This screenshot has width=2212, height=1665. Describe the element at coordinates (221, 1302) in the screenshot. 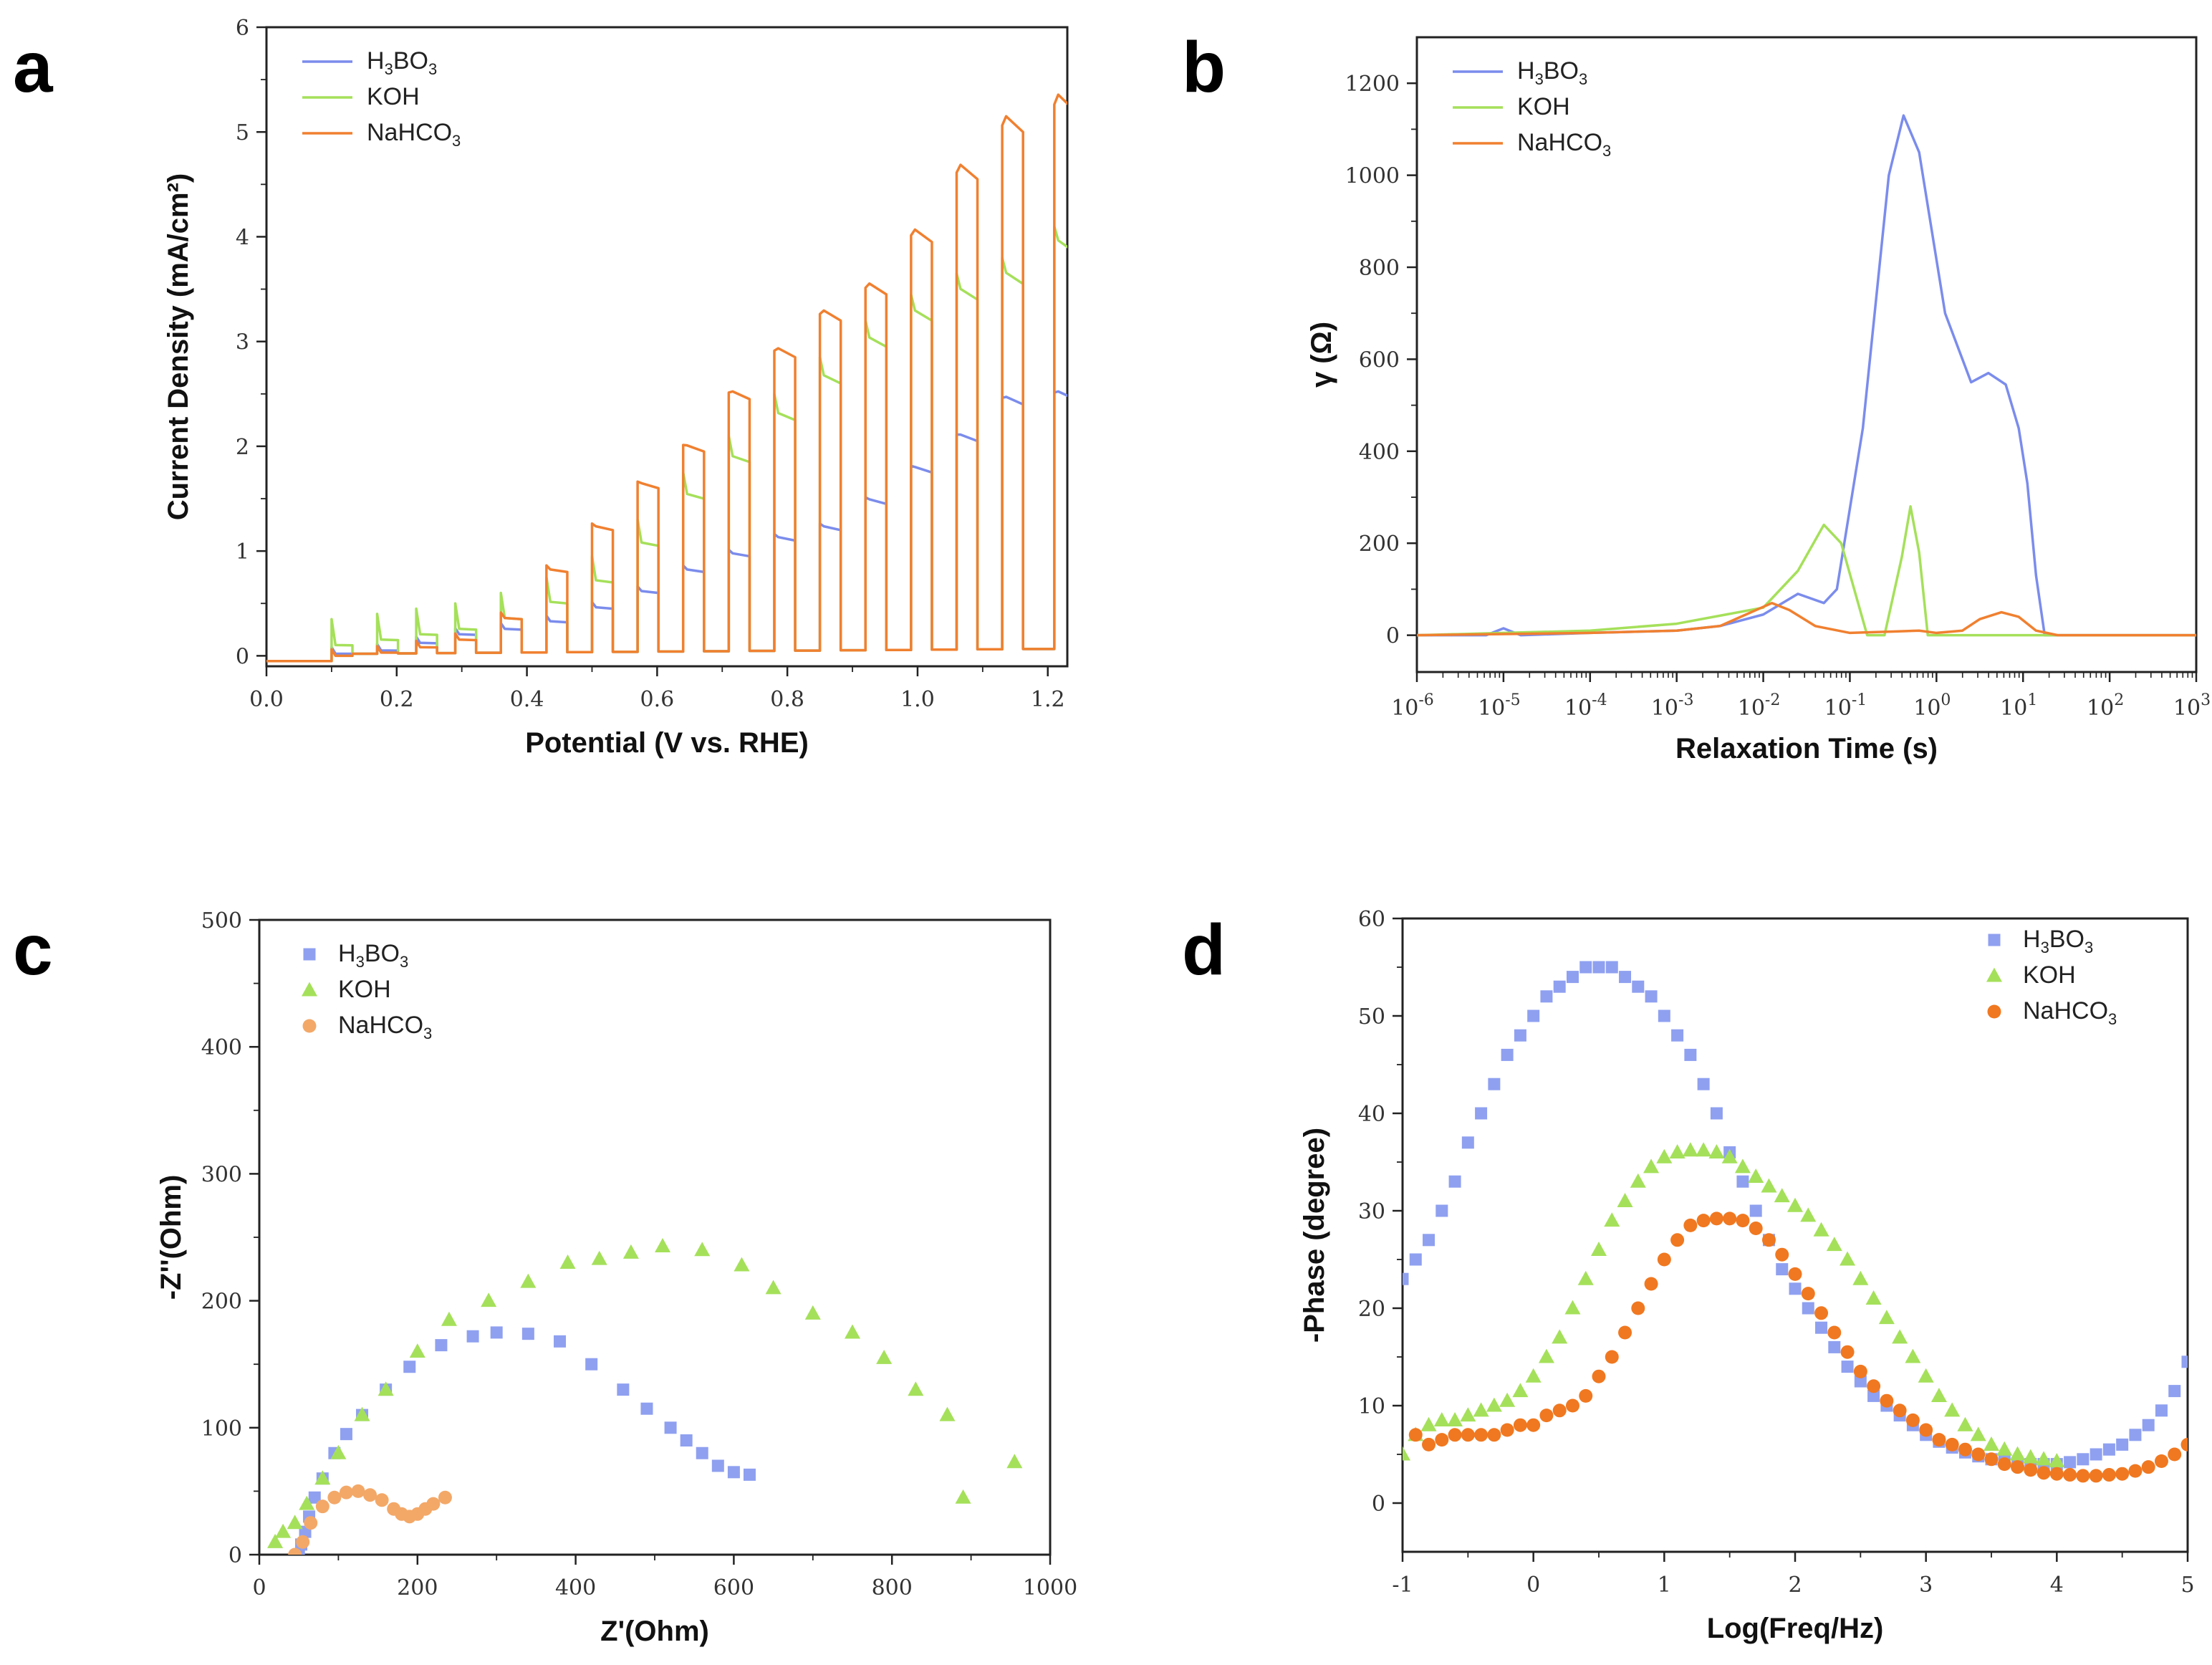

I see `y-tick-label: 200` at that location.